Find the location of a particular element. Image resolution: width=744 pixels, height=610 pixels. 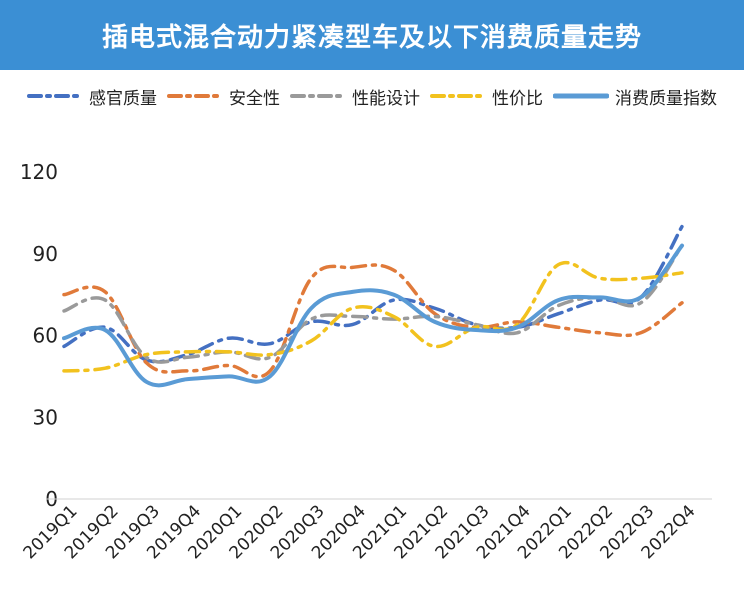

y-tick-label: 30 is located at coordinates (45, 417).